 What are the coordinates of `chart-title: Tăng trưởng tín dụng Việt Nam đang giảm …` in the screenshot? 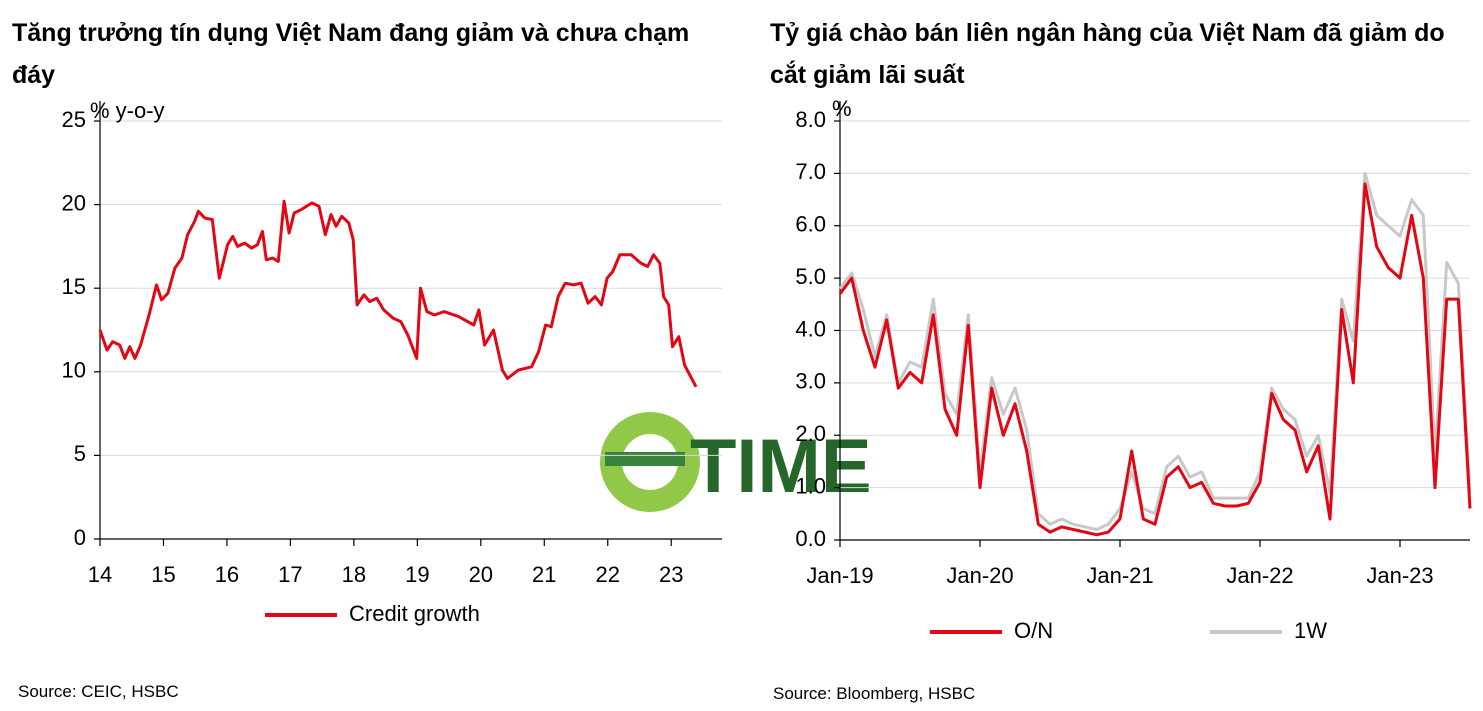 It's located at (351, 54).